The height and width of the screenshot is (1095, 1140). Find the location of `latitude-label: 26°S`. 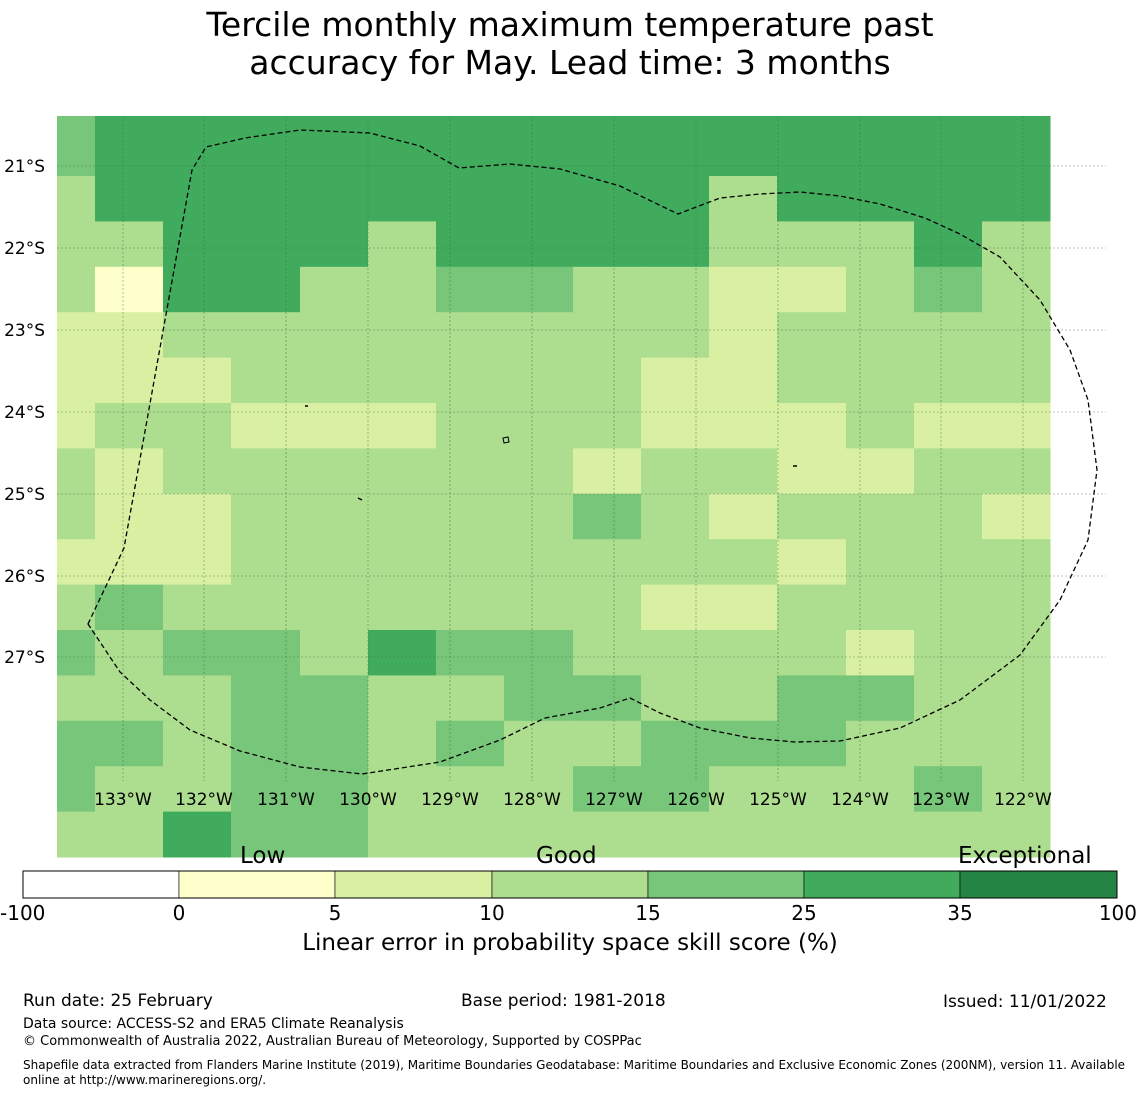

latitude-label: 26°S is located at coordinates (24, 577).